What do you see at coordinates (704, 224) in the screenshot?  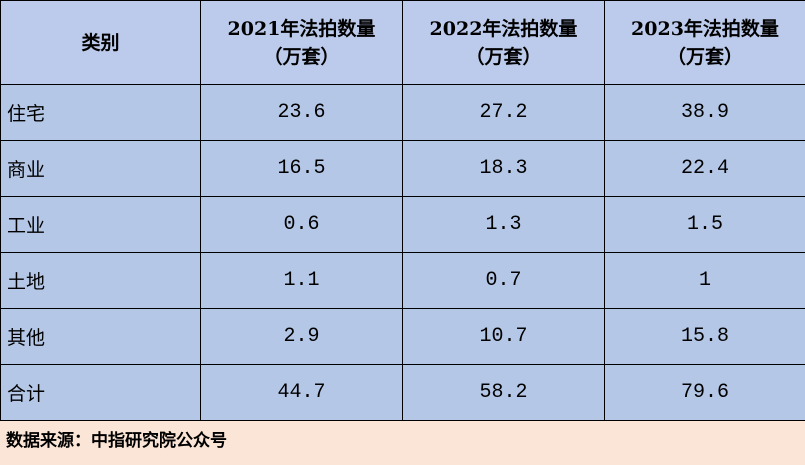 I see `value-cell: 1.5` at bounding box center [704, 224].